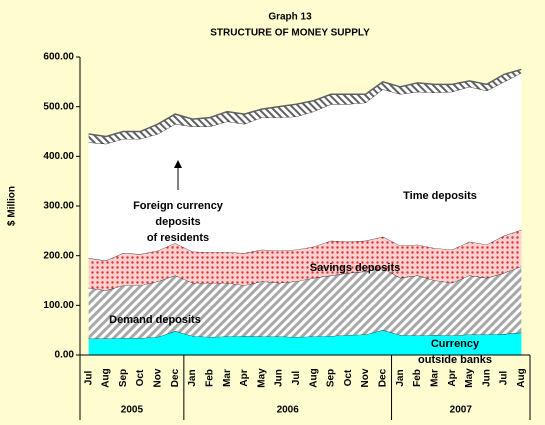 The height and width of the screenshot is (425, 545). I want to click on series-label: Time deposits, so click(440, 196).